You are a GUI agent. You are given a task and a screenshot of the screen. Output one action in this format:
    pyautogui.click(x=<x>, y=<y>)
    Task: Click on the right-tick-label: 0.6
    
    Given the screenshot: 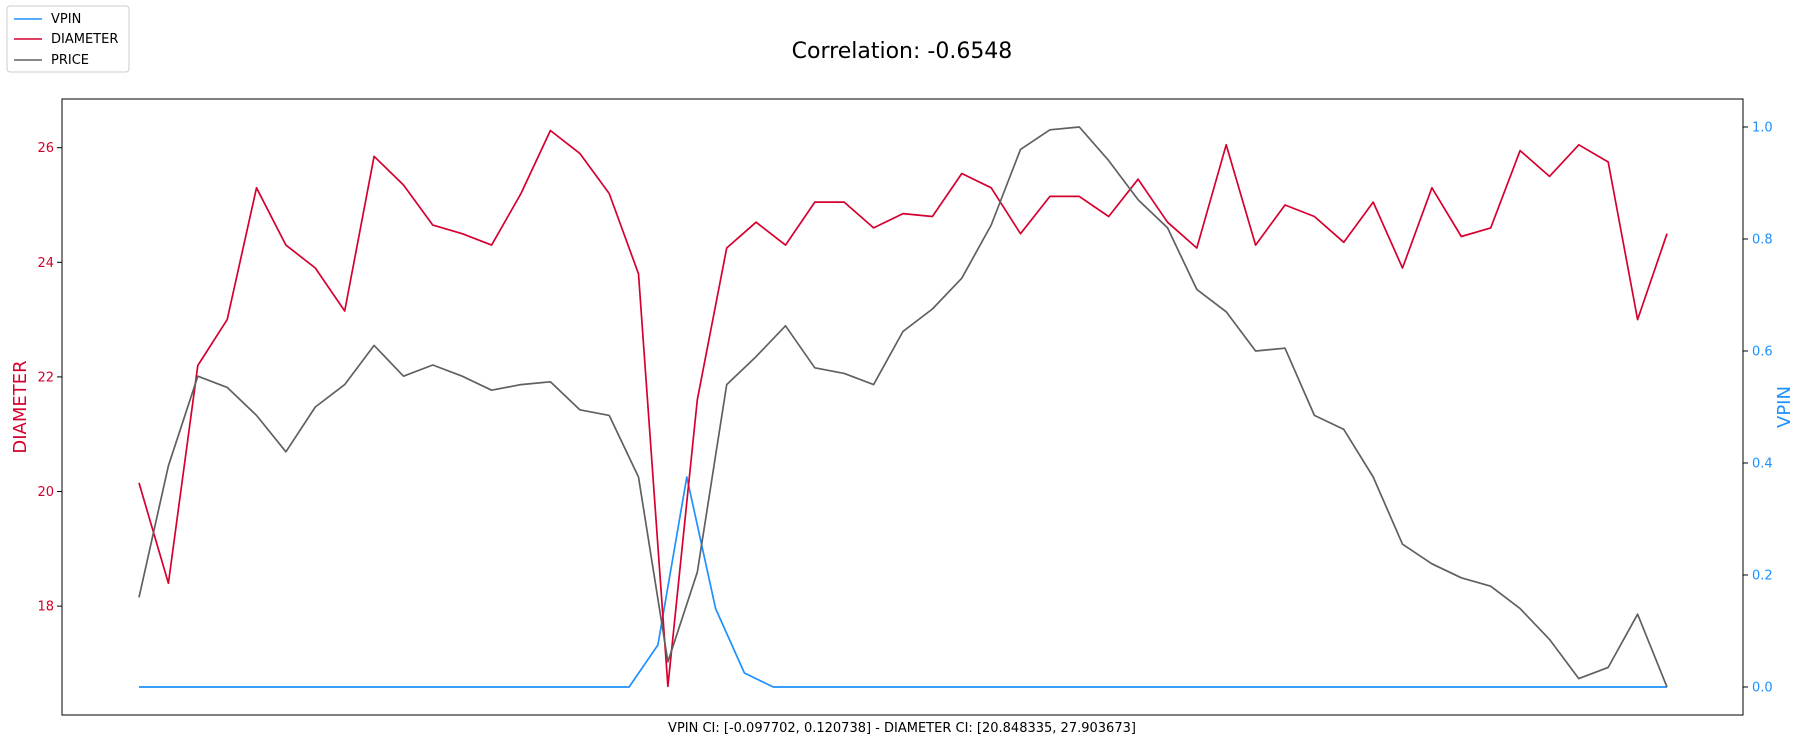 What is the action you would take?
    pyautogui.click(x=1762, y=352)
    